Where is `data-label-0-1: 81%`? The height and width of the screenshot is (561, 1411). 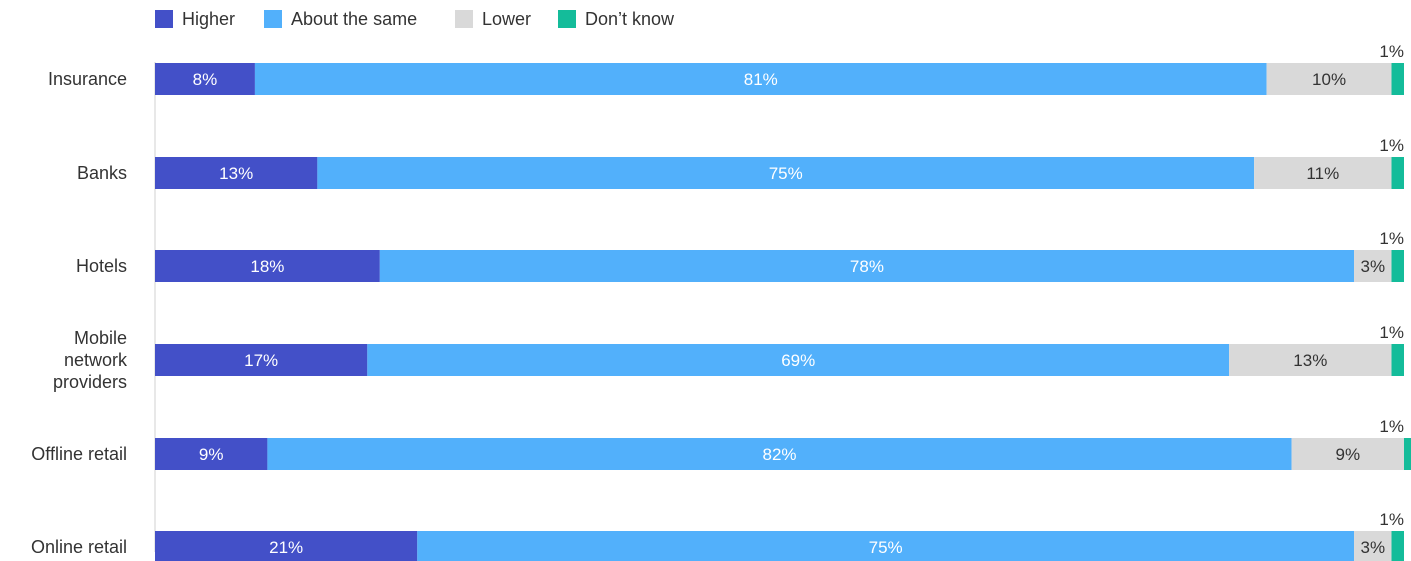 data-label-0-1: 81% is located at coordinates (761, 79).